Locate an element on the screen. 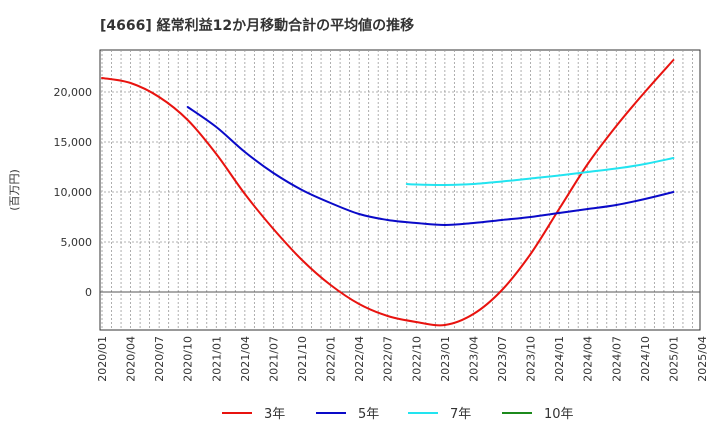 Image resolution: width=720 pixels, height=440 pixels. x-tick-label: 2022/07 is located at coordinates (388, 359).